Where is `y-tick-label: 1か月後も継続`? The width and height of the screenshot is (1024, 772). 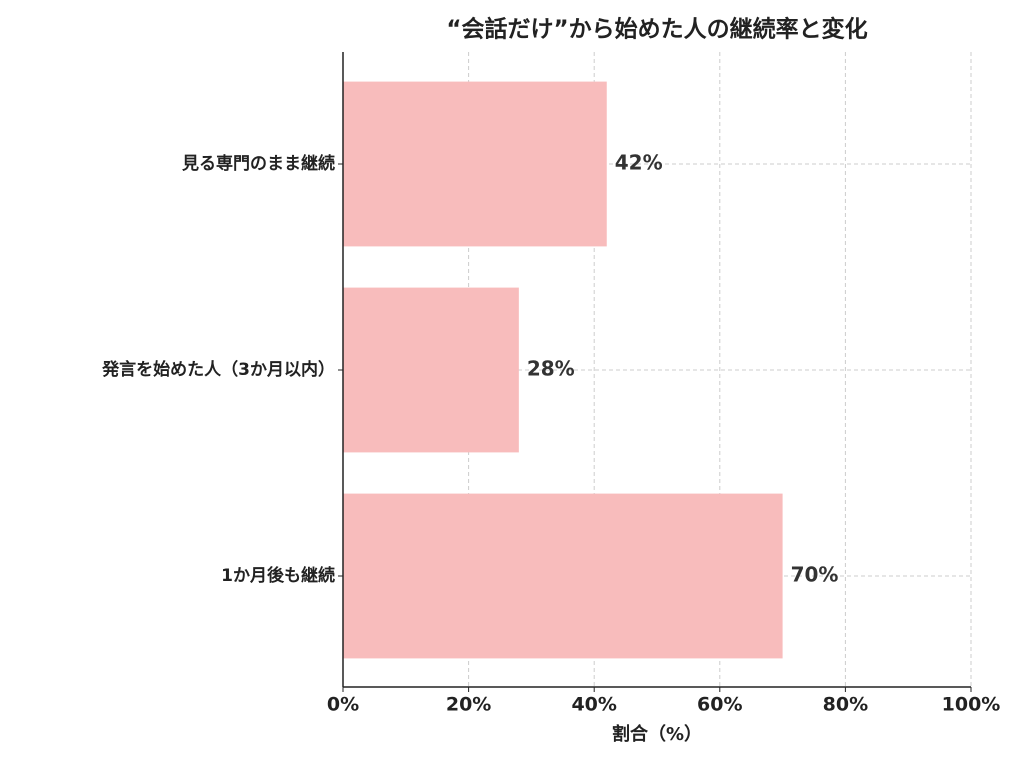 y-tick-label: 1か月後も継続 is located at coordinates (278, 575).